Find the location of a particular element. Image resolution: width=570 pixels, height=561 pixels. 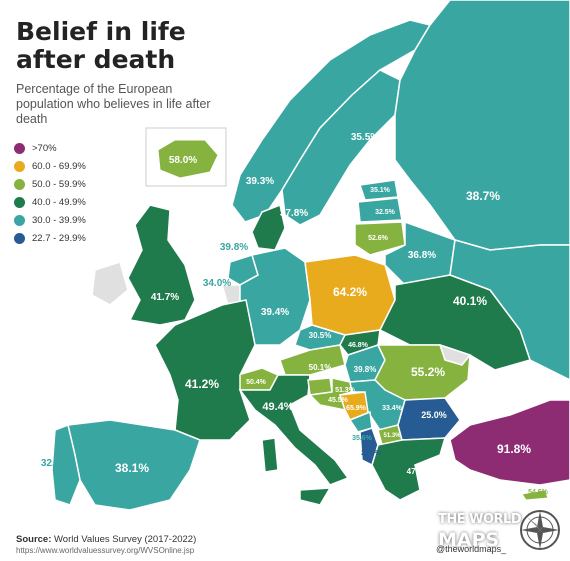

region-italy is located at coordinates (294, 430).